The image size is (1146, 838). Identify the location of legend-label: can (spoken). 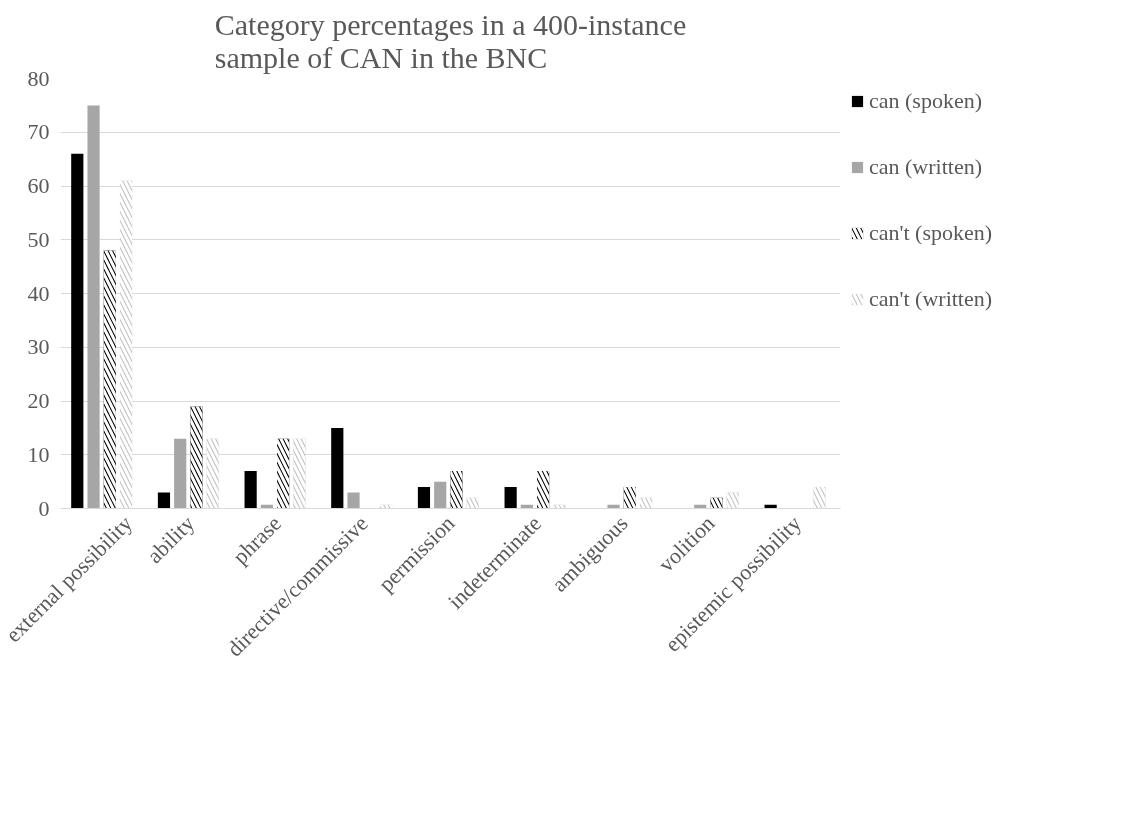
(926, 101).